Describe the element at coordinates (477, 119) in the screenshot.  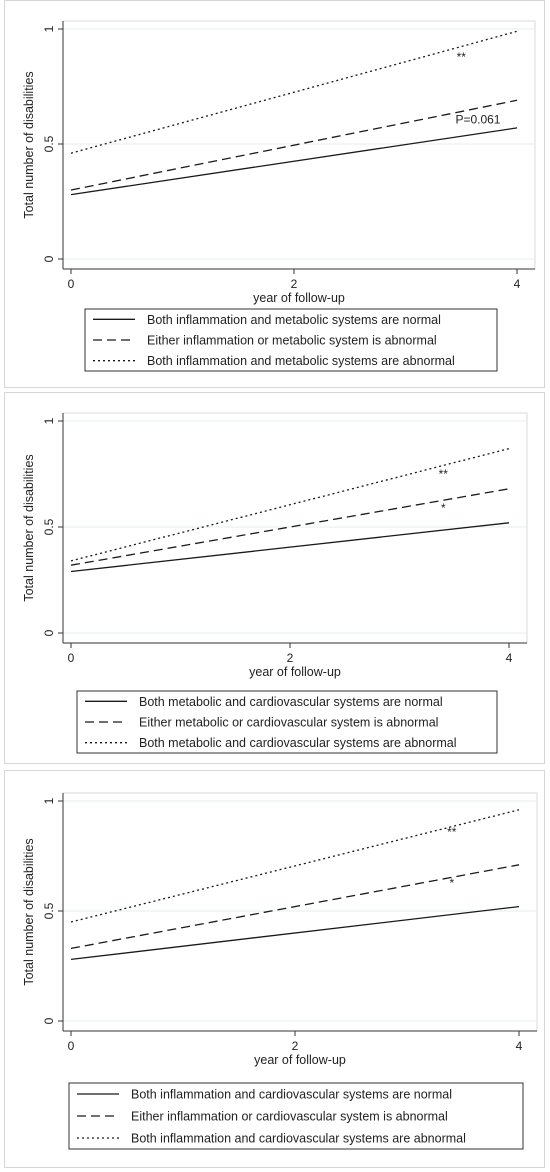
I see `annotation-label: P=0.061` at that location.